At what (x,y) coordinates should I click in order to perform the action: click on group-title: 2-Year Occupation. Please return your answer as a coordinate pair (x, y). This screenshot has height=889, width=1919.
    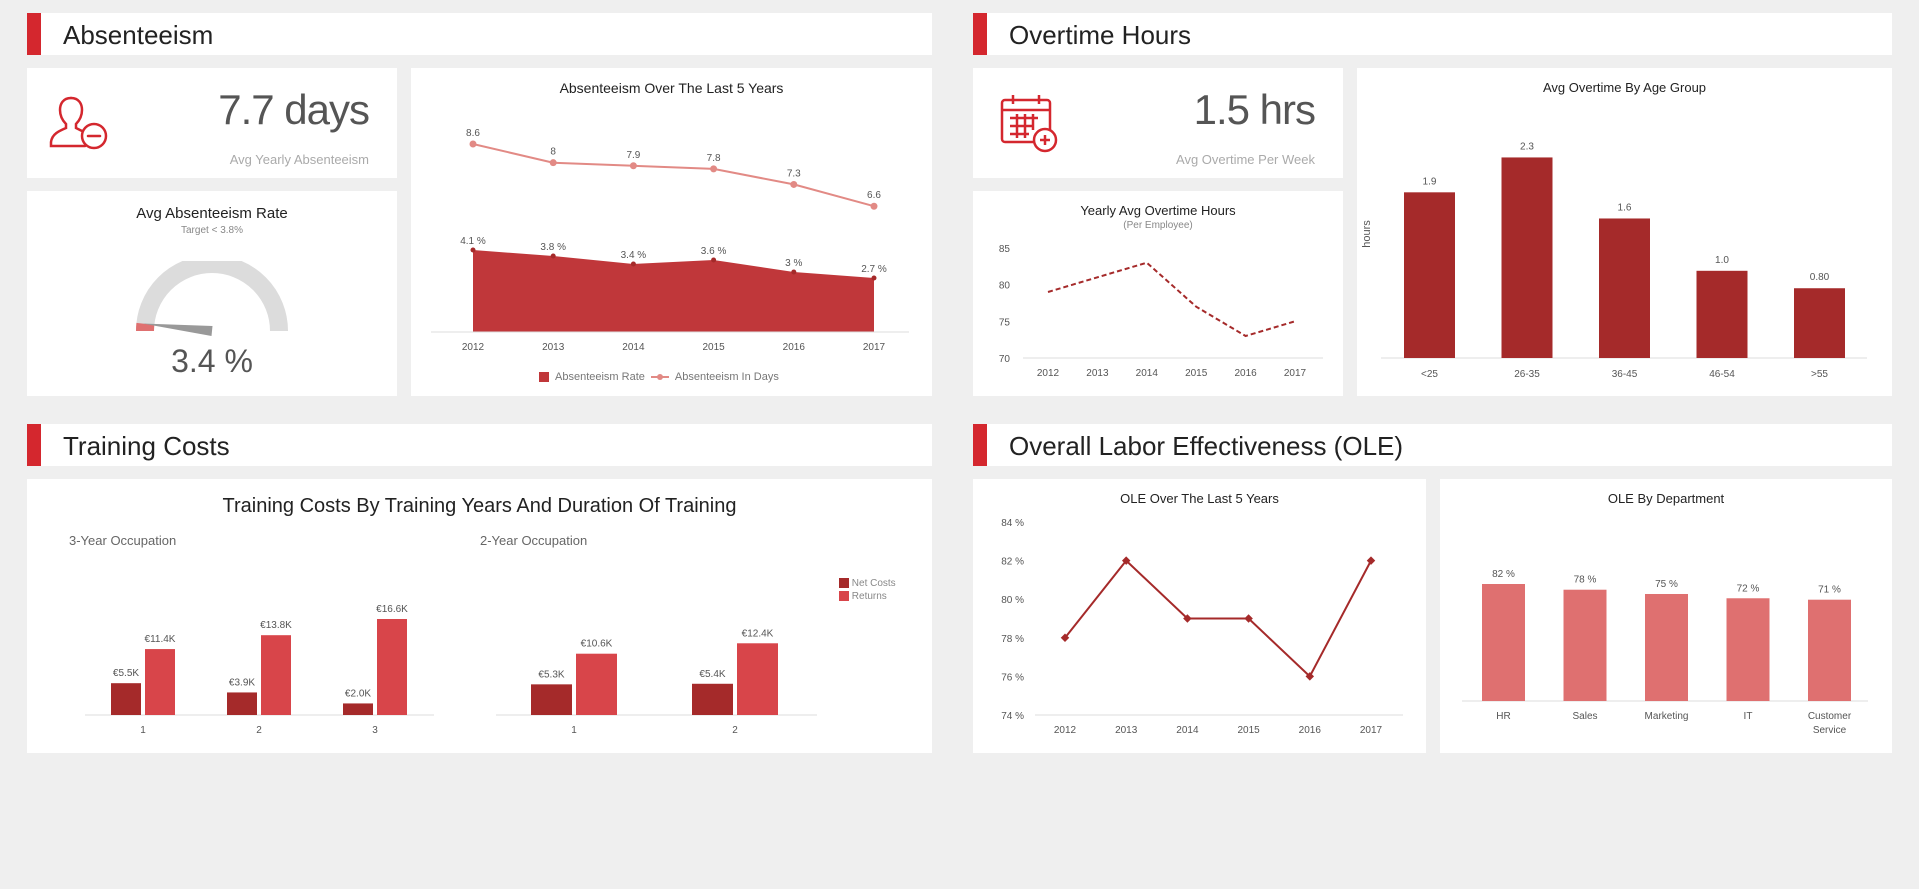
    Looking at the image, I should click on (534, 540).